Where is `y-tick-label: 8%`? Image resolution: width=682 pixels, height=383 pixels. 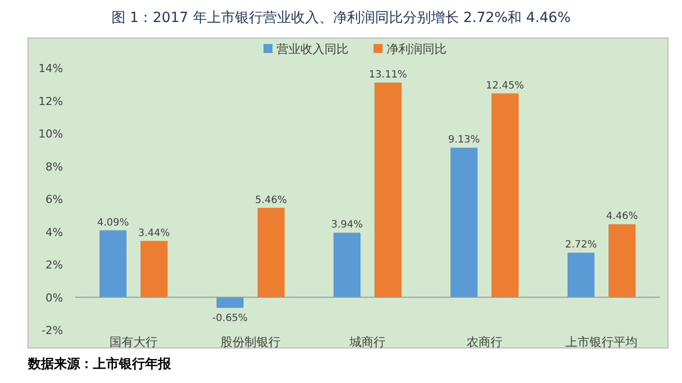
y-tick-label: 8% is located at coordinates (54, 167).